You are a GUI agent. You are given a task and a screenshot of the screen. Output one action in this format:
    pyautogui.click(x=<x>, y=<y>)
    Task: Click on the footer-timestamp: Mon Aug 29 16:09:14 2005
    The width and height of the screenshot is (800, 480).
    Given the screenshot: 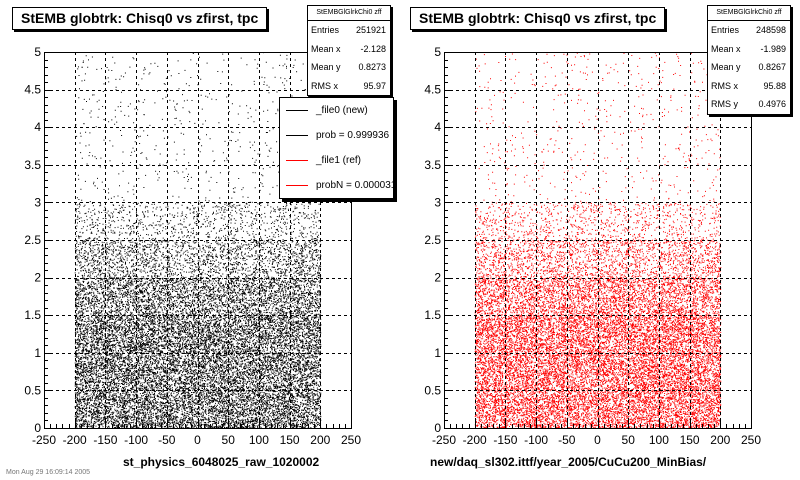 What is the action you would take?
    pyautogui.click(x=48, y=472)
    